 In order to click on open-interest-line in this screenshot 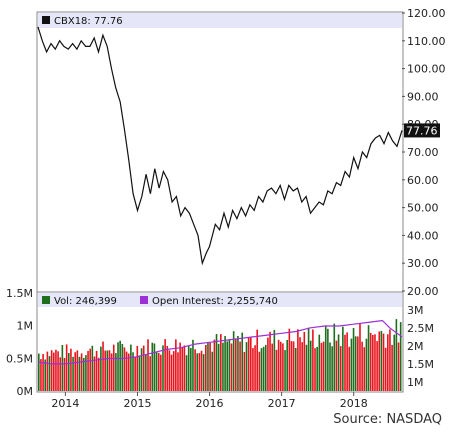, I will do `click(220, 342)`.